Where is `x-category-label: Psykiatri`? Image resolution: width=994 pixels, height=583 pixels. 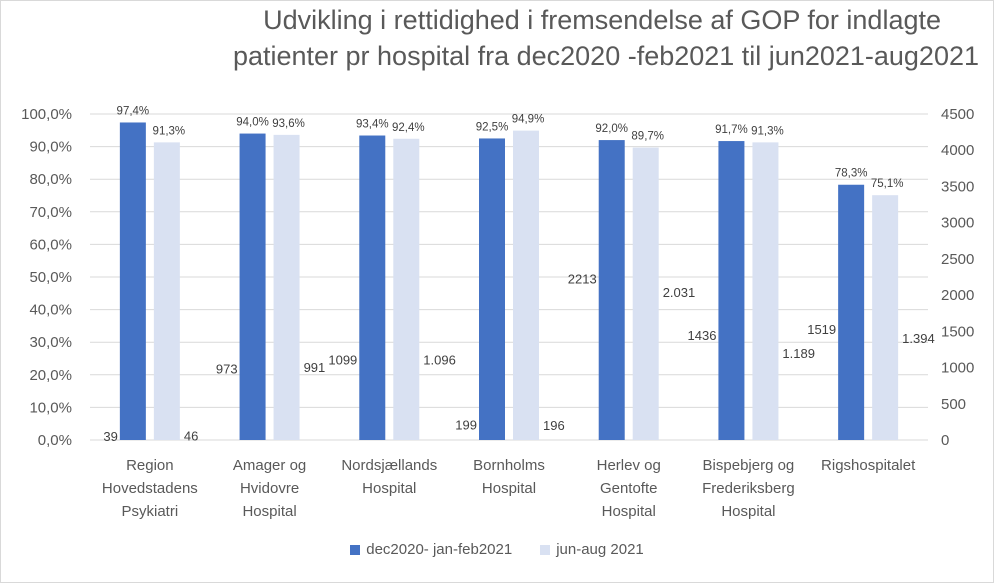
x-category-label: Psykiatri is located at coordinates (150, 511).